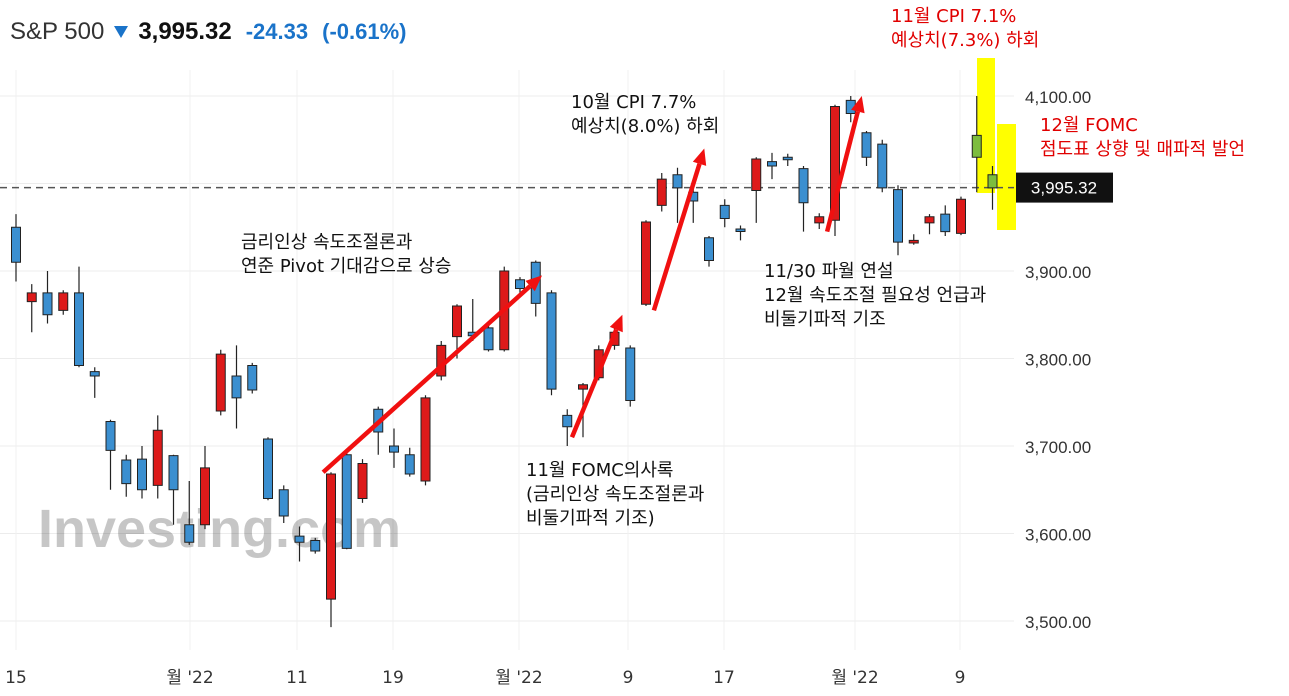 Image resolution: width=1289 pixels, height=696 pixels. I want to click on current-price-label: 3,995.32, so click(1064, 187).